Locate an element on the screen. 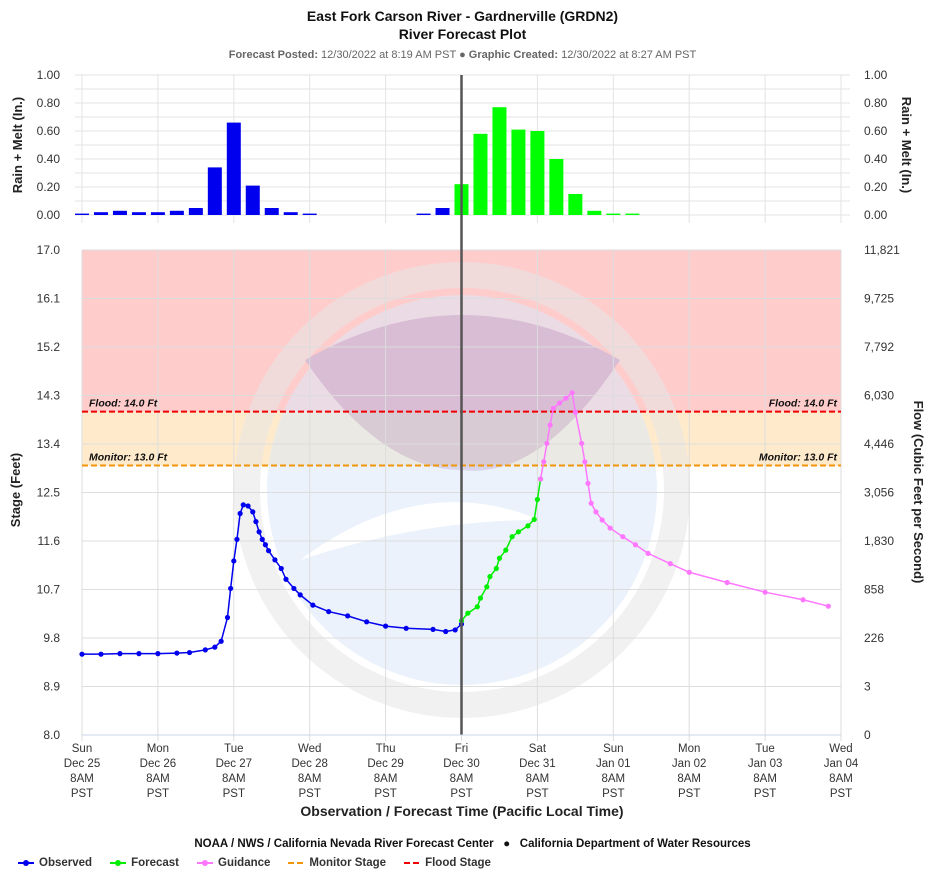  flow-ytick: 7,792 is located at coordinates (879, 347).